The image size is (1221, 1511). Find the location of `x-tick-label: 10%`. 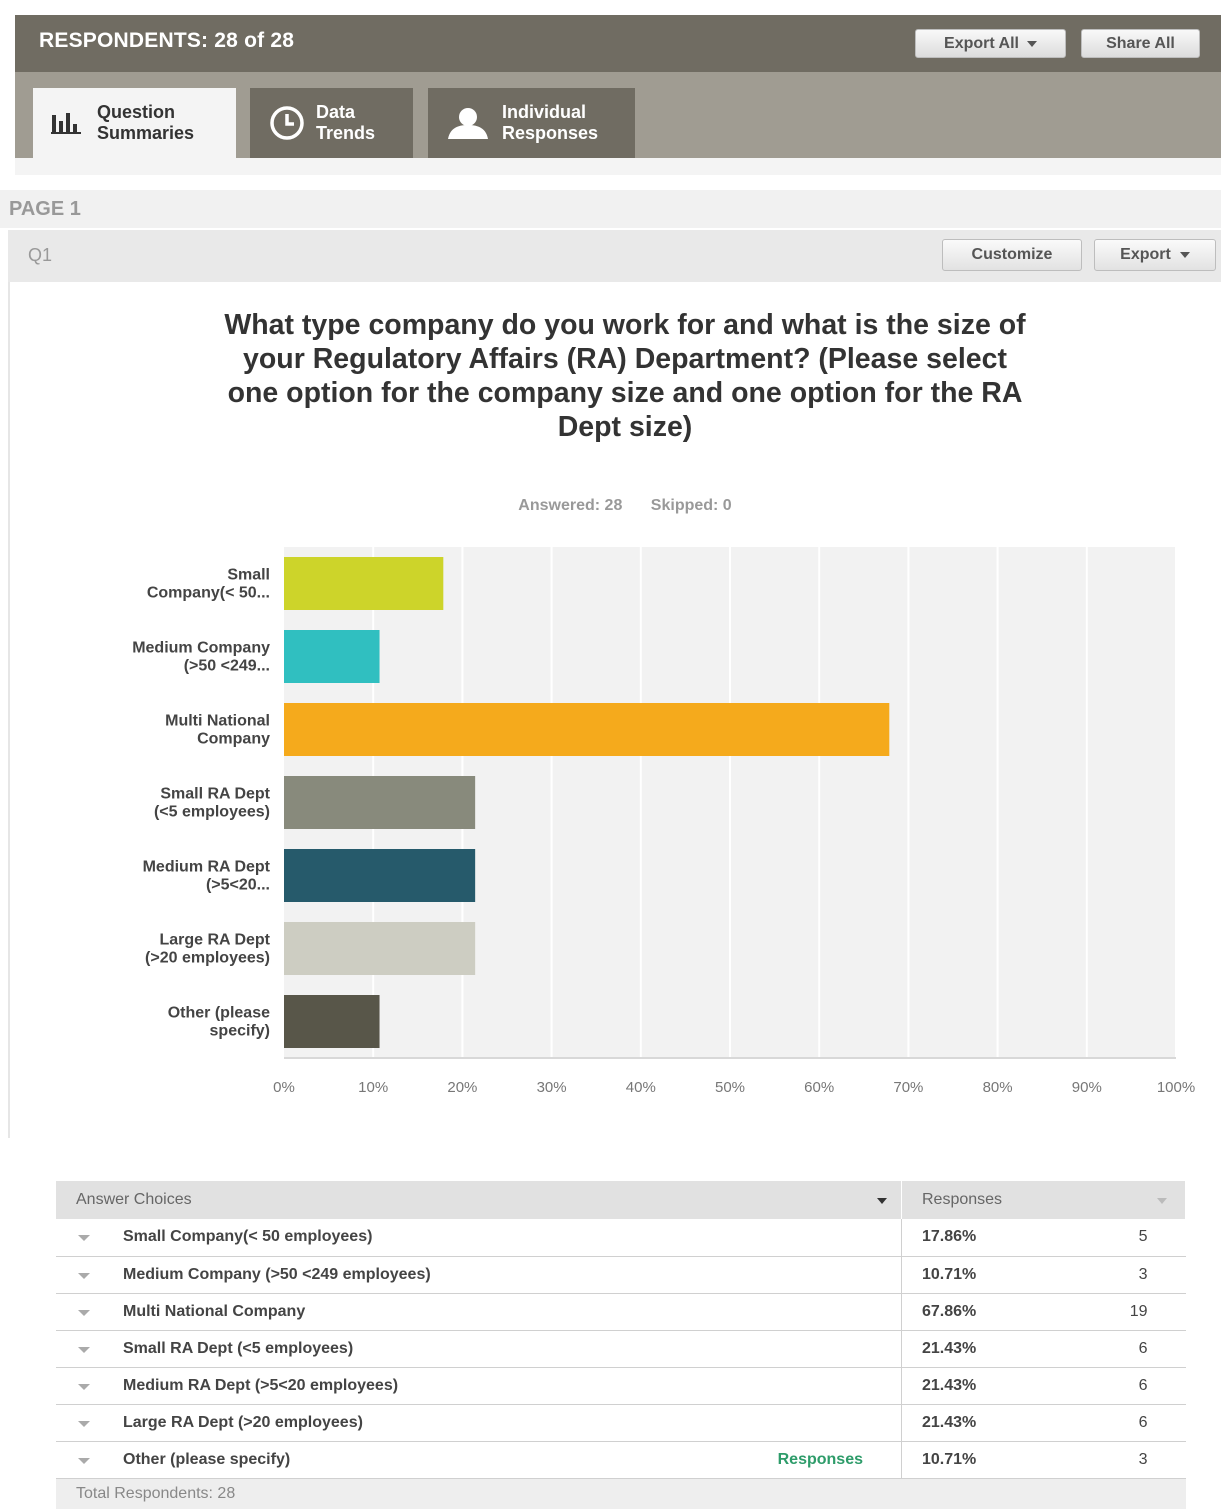

x-tick-label: 10% is located at coordinates (373, 1087).